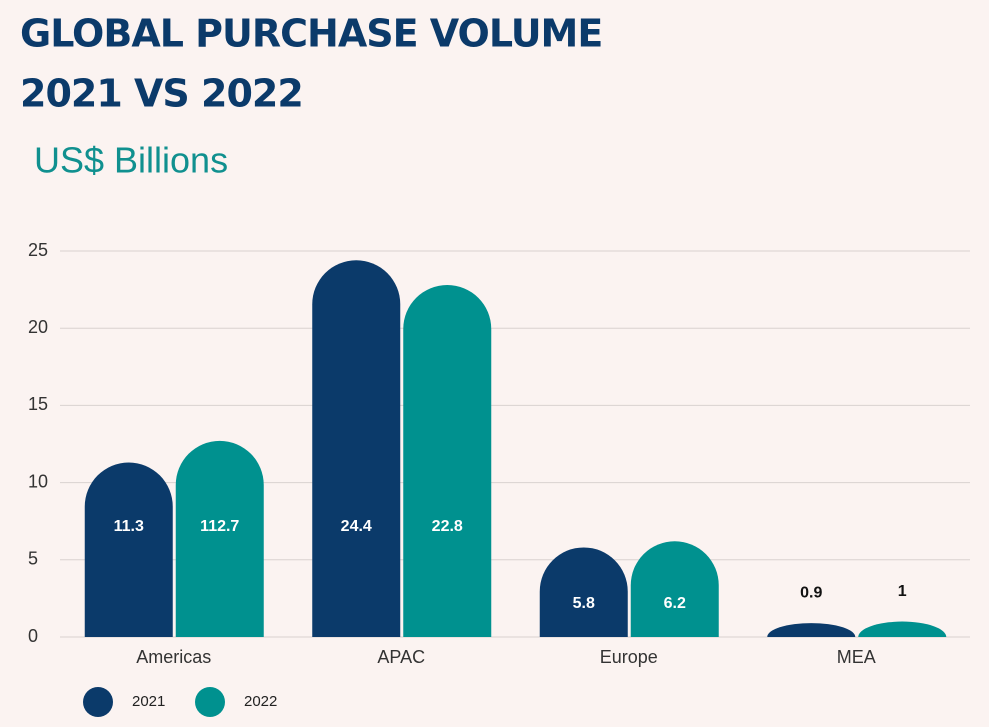  I want to click on x-tick-label: Europe, so click(629, 657).